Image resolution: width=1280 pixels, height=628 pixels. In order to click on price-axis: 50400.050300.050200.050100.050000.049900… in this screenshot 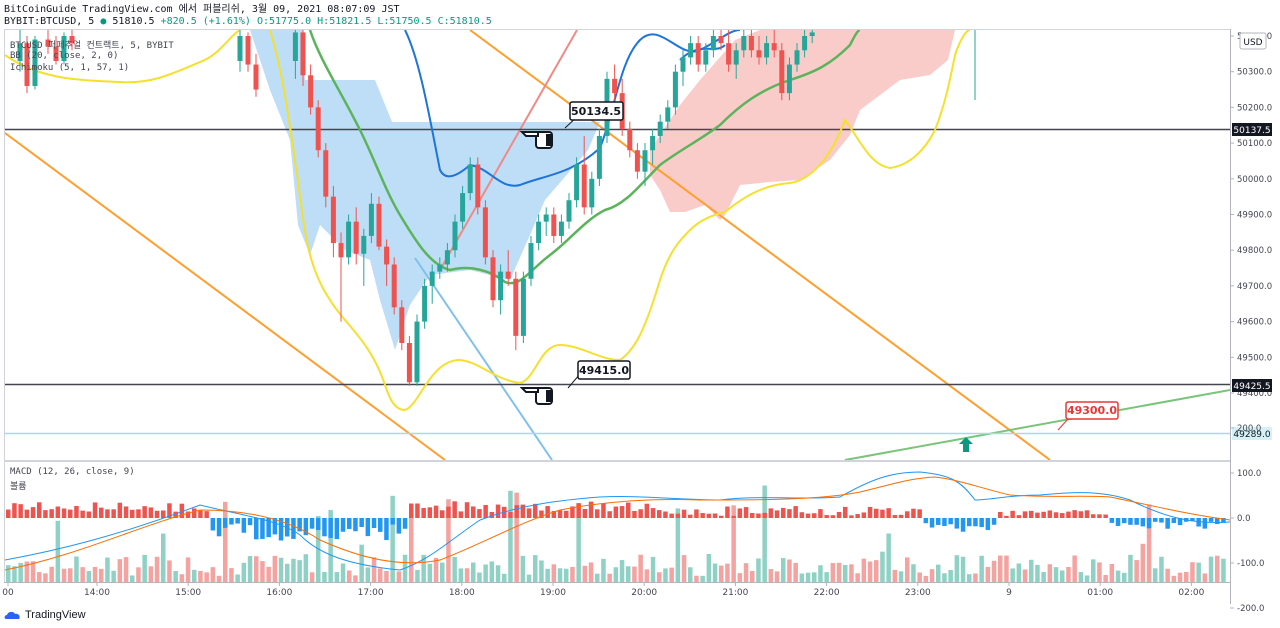, I will do `click(1251, 215)`.